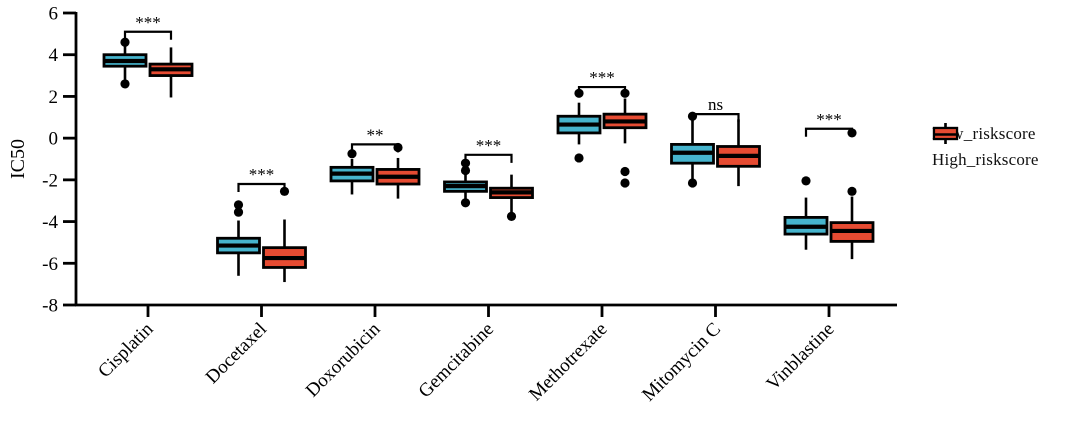 This screenshot has width=1080, height=428. What do you see at coordinates (456, 360) in the screenshot?
I see `x-tick-label-gemcitabine: Gemcitabine` at bounding box center [456, 360].